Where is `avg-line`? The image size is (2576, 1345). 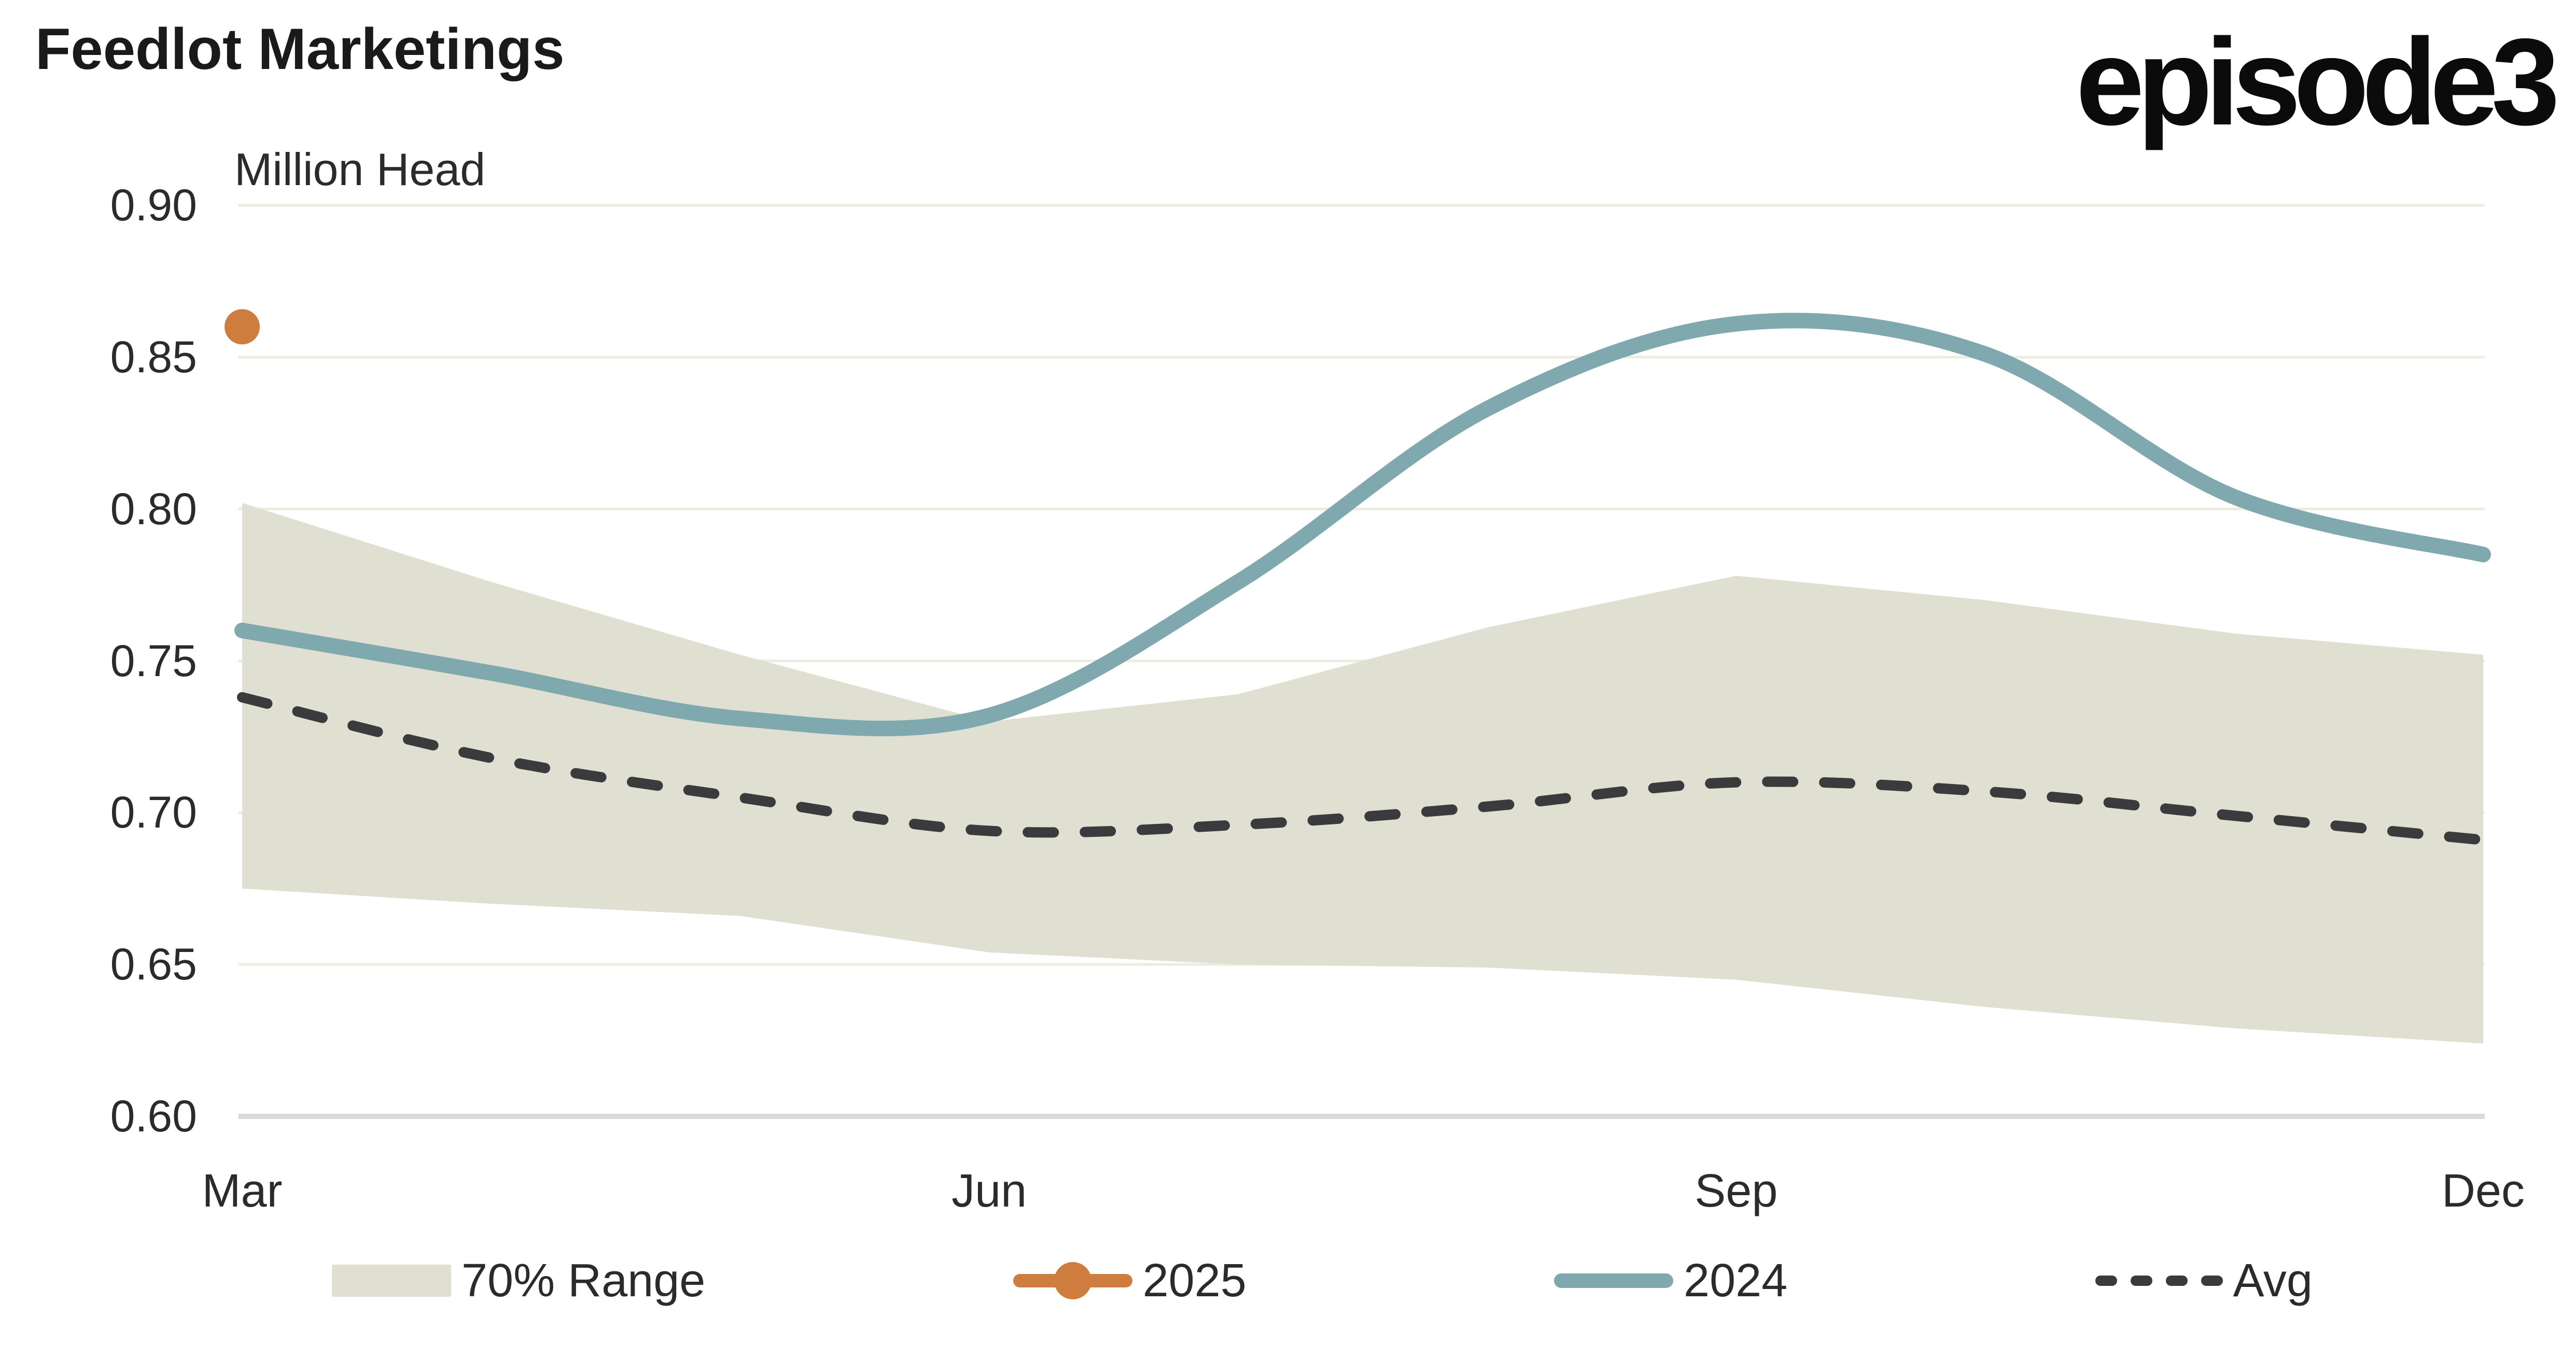 avg-line is located at coordinates (1362, 769).